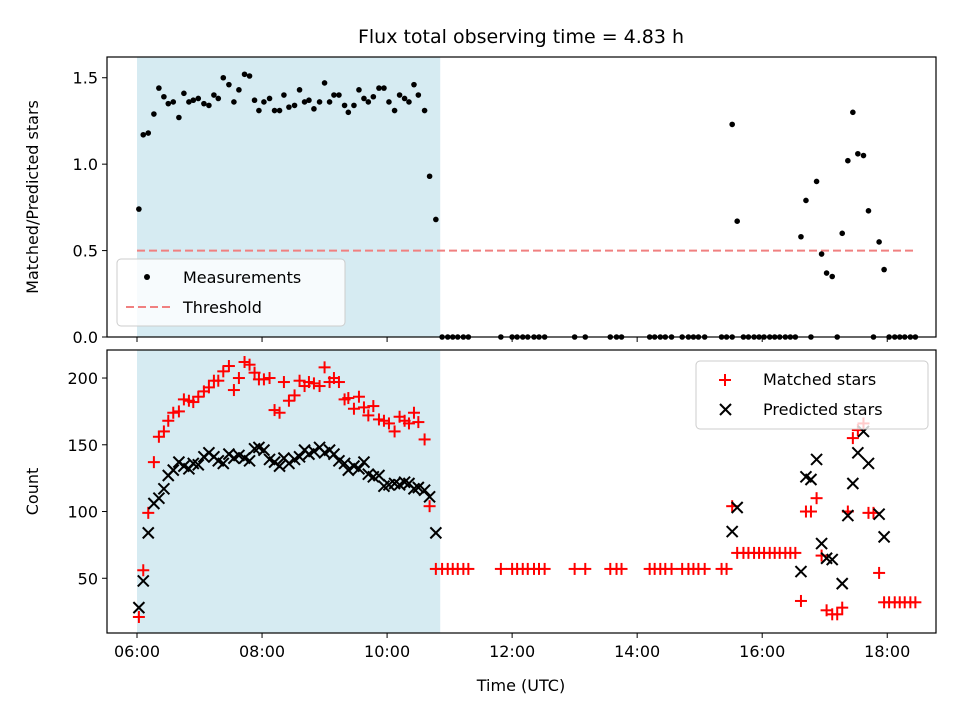  What do you see at coordinates (85, 251) in the screenshot?
I see `y-tick-label: 0.5` at bounding box center [85, 251].